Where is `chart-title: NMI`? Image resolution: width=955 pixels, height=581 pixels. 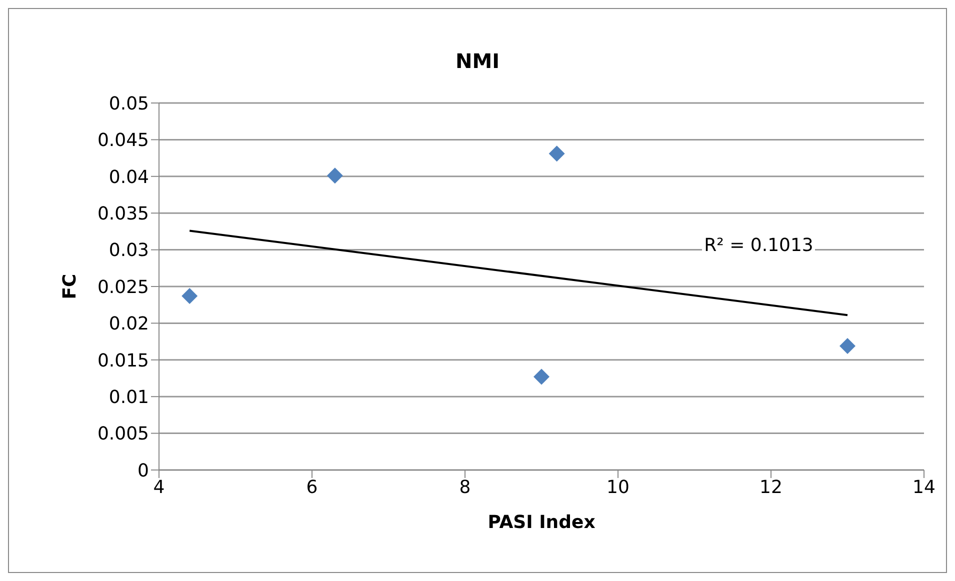 chart-title: NMI is located at coordinates (477, 61).